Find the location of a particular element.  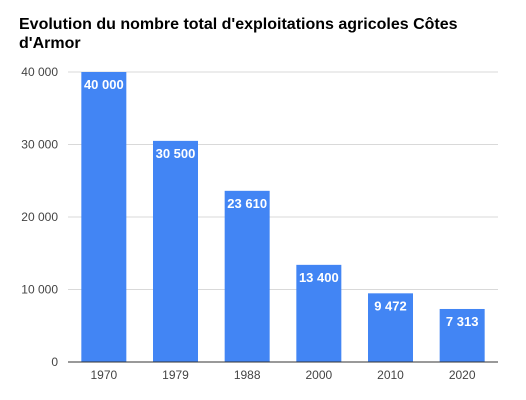

x-tick-label: 2020 is located at coordinates (462, 375).